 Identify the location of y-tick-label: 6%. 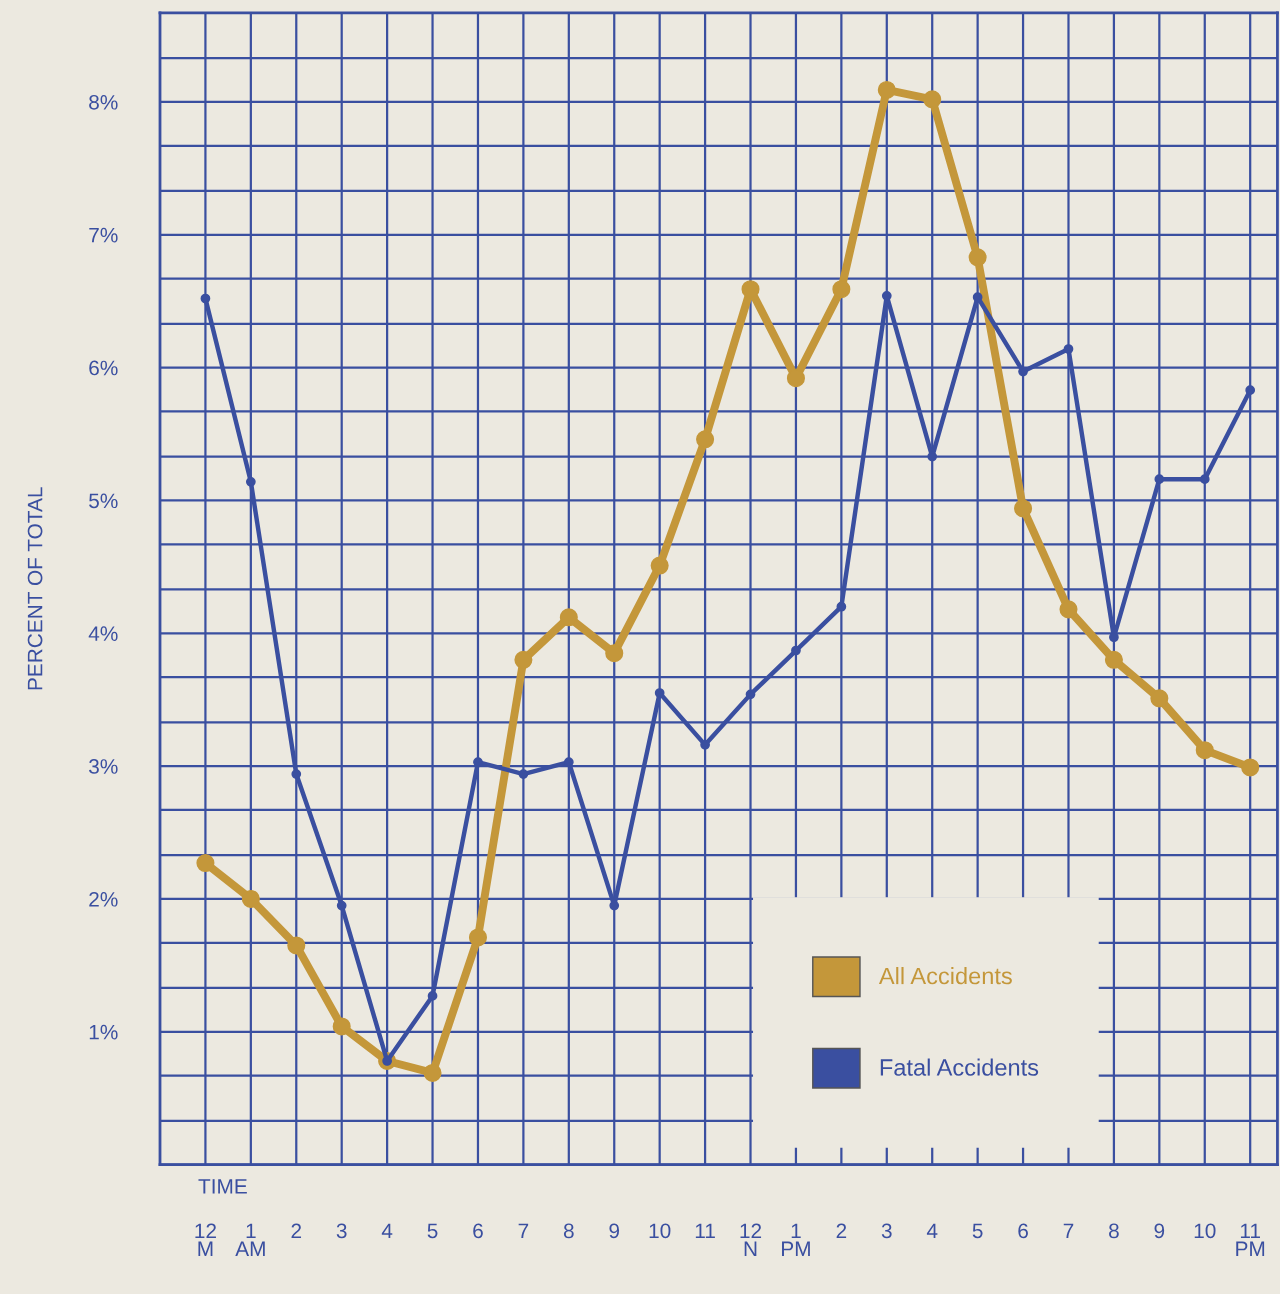
(103, 368).